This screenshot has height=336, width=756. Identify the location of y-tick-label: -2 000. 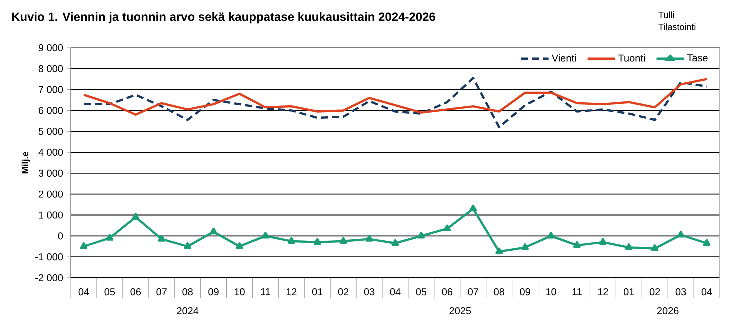
(50, 278).